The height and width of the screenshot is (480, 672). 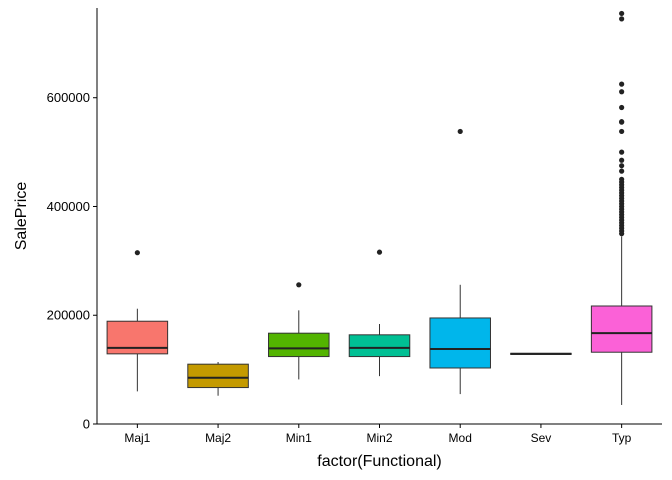 I want to click on box-group-maj2, so click(x=218, y=379).